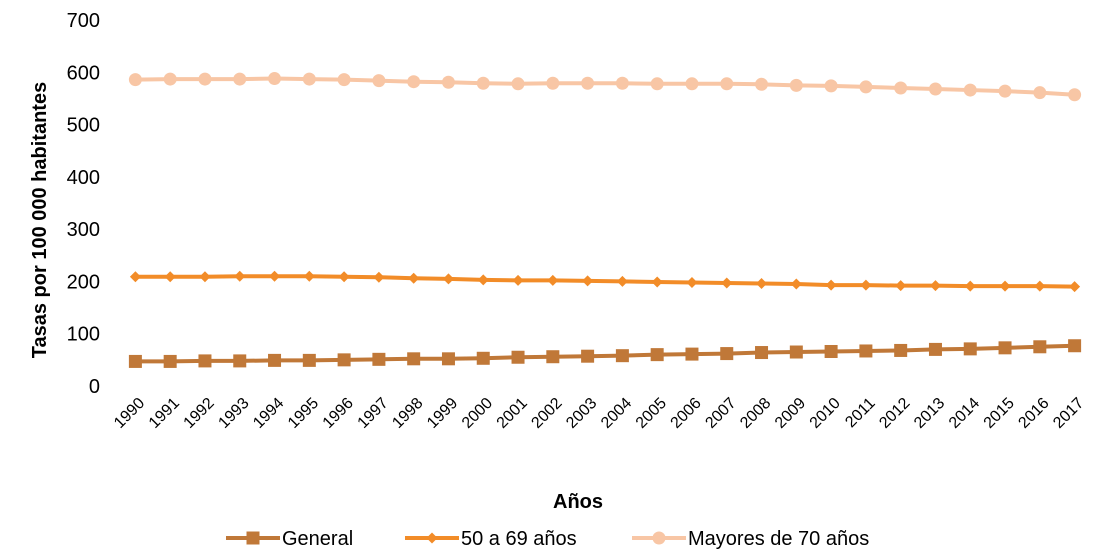 This screenshot has width=1100, height=557. Describe the element at coordinates (268, 413) in the screenshot. I see `x-tick-label: 1994` at that location.